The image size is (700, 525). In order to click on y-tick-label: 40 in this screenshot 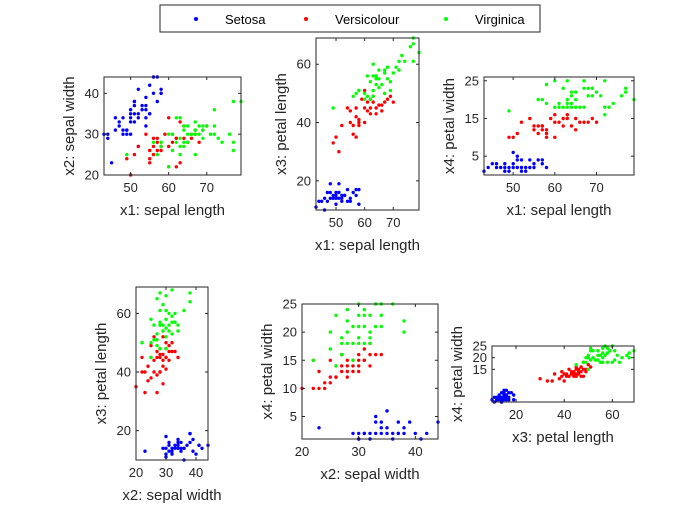, I will do `click(92, 93)`.